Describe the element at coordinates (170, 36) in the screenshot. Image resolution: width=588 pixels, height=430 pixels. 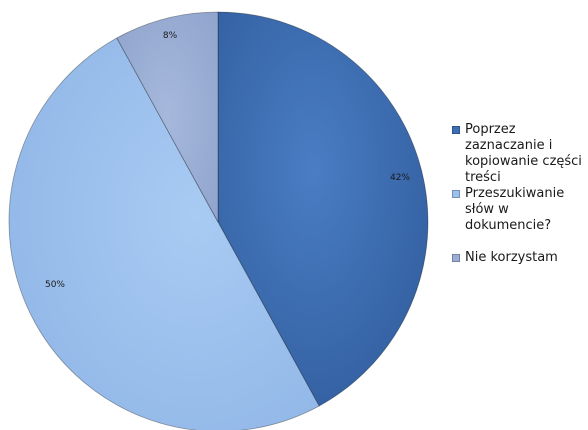
I see `slice-value-label-2: 8%` at that location.